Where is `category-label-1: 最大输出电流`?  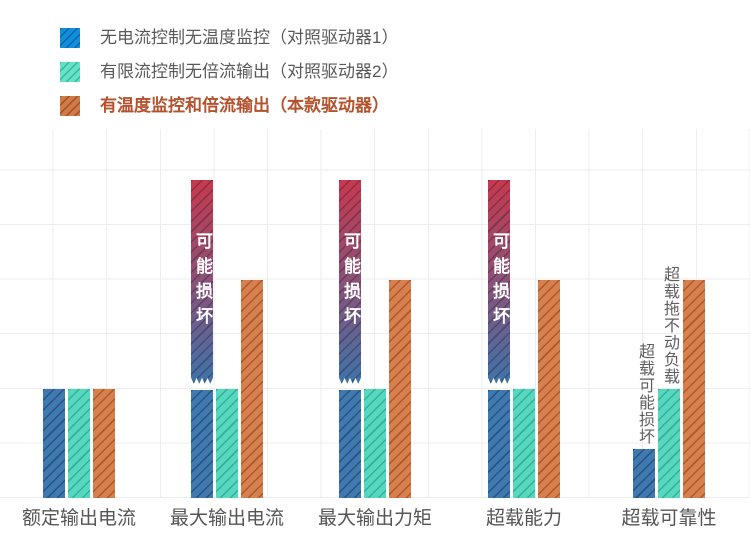 category-label-1: 最大输出电流 is located at coordinates (226, 518).